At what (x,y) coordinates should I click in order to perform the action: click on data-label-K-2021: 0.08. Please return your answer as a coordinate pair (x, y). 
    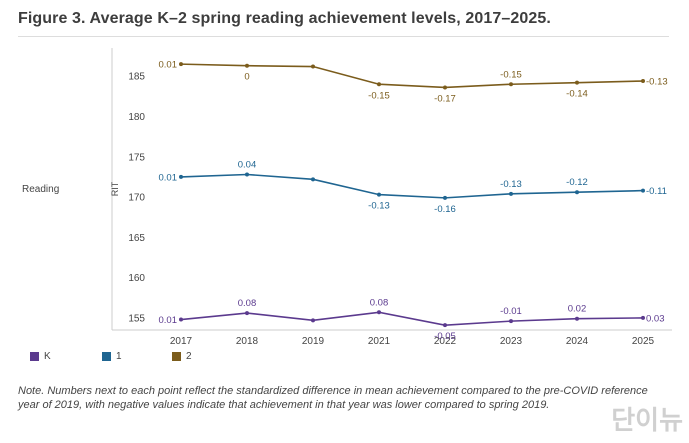
    Looking at the image, I should click on (379, 302).